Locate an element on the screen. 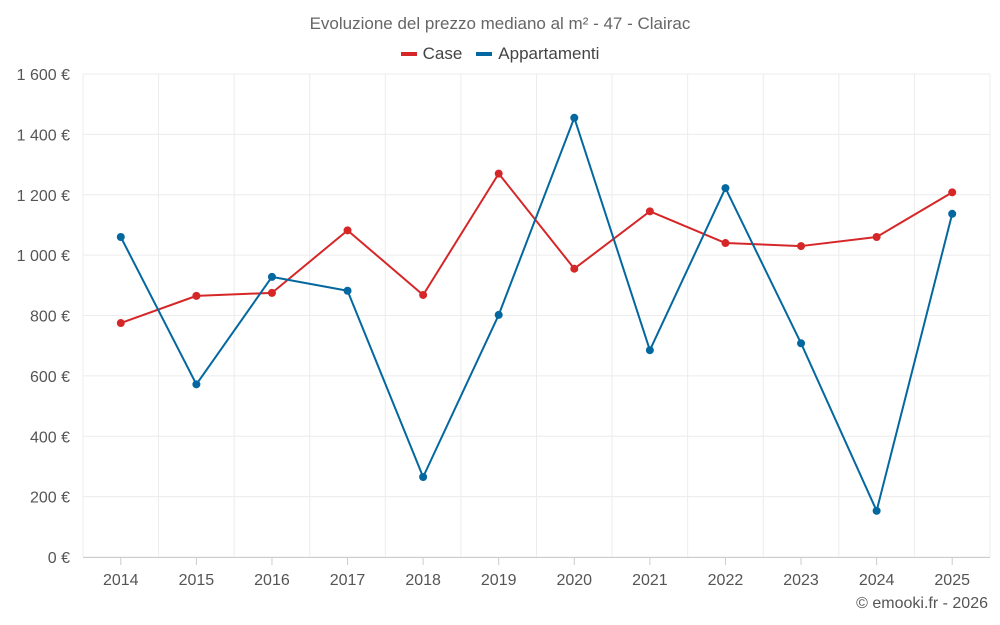  x-tick-label: 2016 is located at coordinates (272, 580).